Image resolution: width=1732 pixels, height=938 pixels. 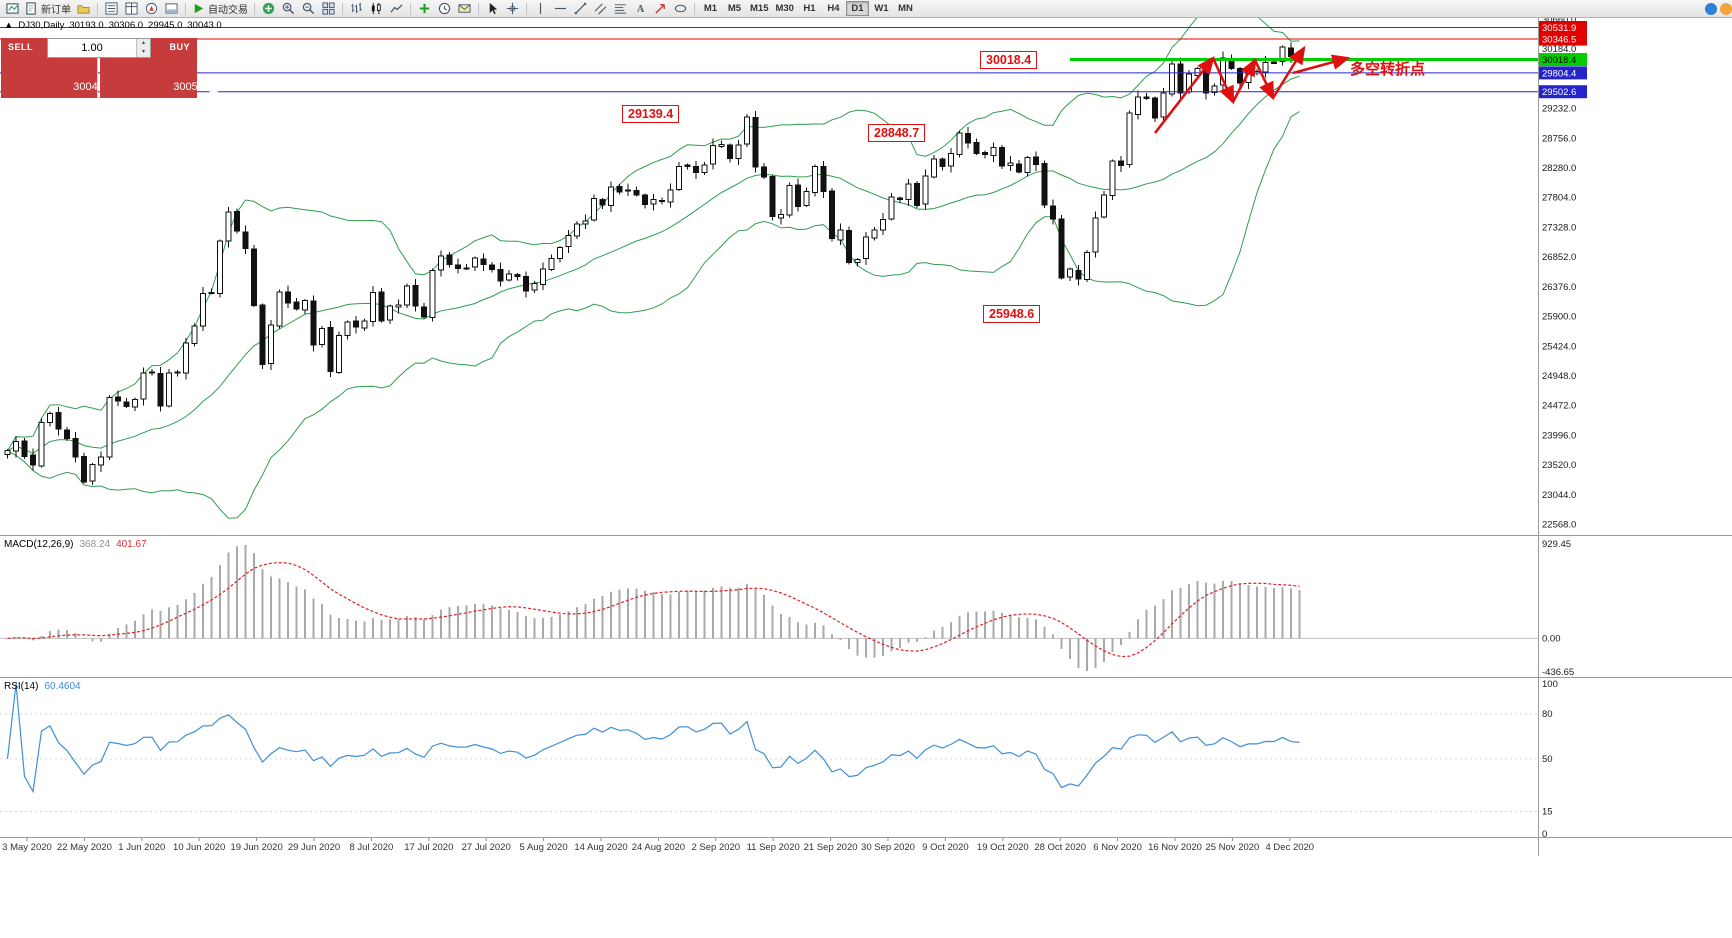 What do you see at coordinates (1290, 847) in the screenshot?
I see `date-tick-label: 4 Dec 2020` at bounding box center [1290, 847].